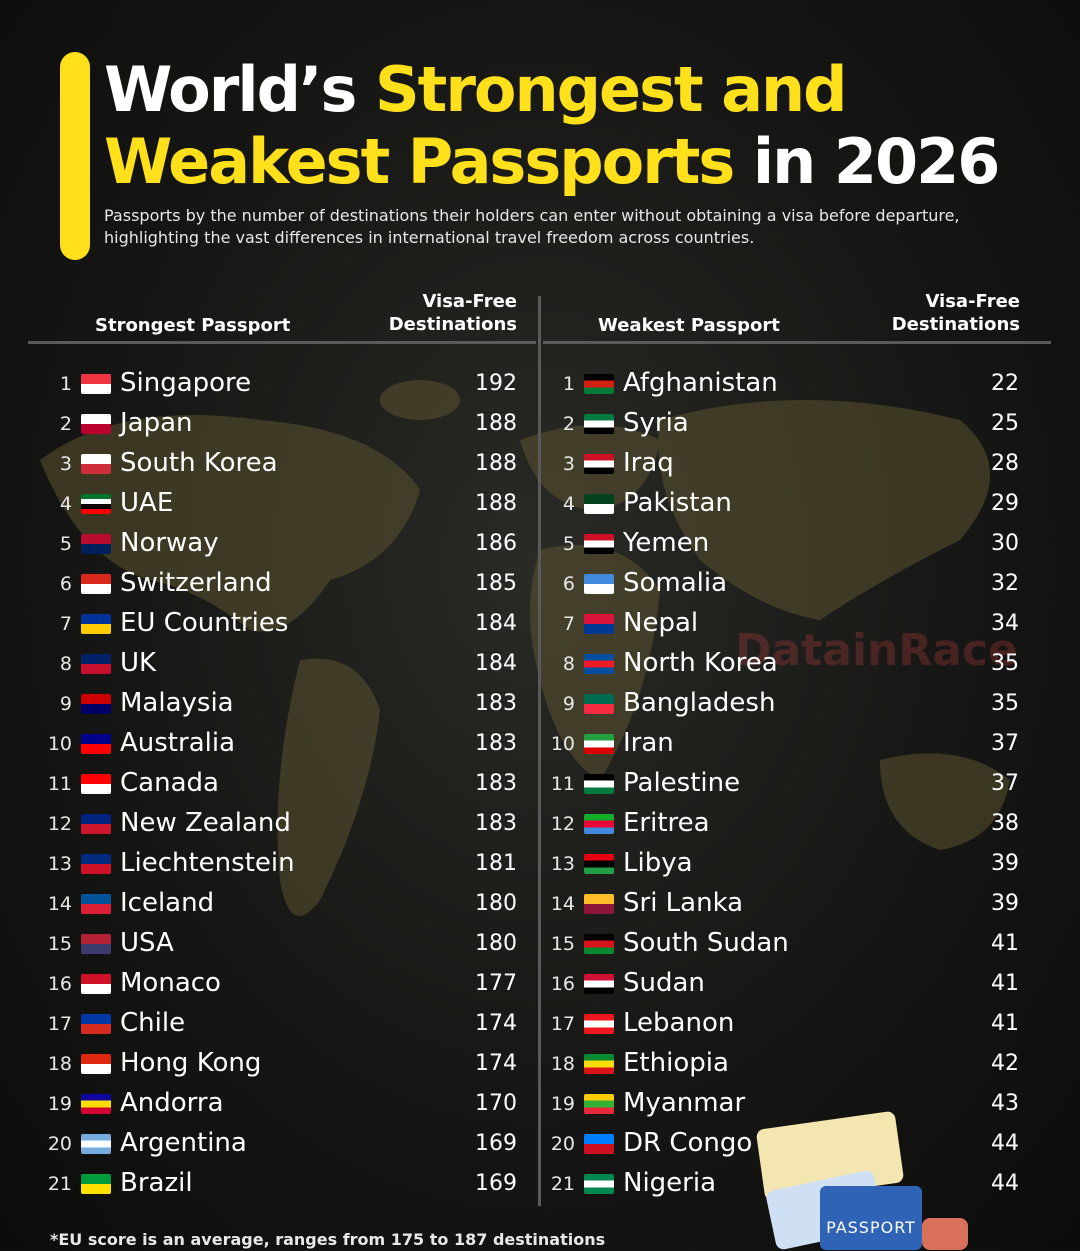 Image resolution: width=1080 pixels, height=1251 pixels. What do you see at coordinates (496, 1023) in the screenshot?
I see `visa-free-count: 174` at bounding box center [496, 1023].